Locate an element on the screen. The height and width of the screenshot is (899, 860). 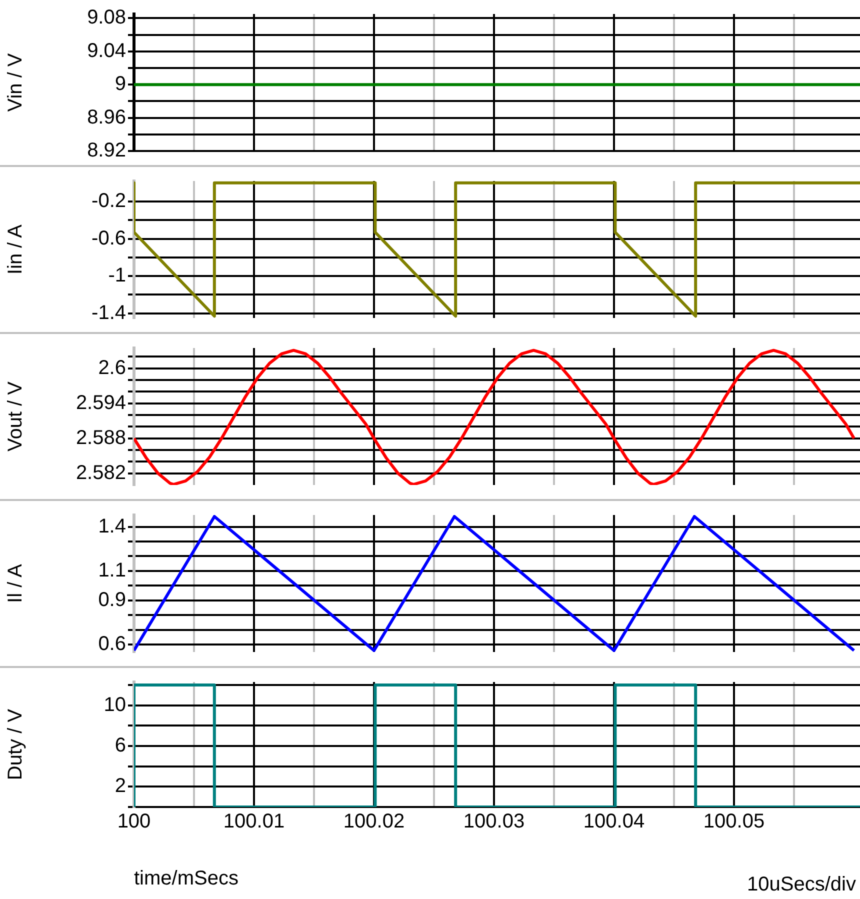
y-axis-title: Vout / V is located at coordinates (15, 416).